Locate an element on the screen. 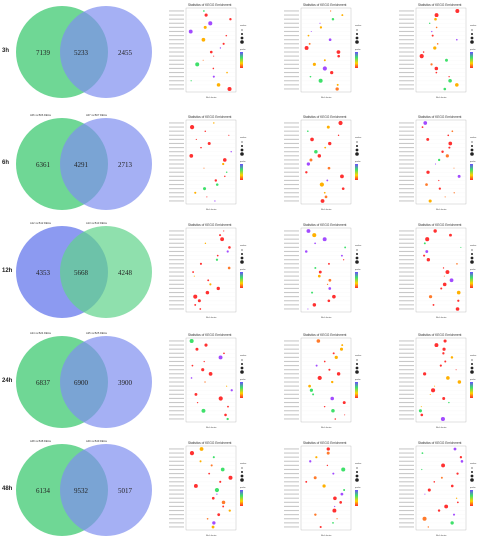 Image resolution: width=496 pixels, height=550 pixels. legend-color-bar is located at coordinates (356, 390).